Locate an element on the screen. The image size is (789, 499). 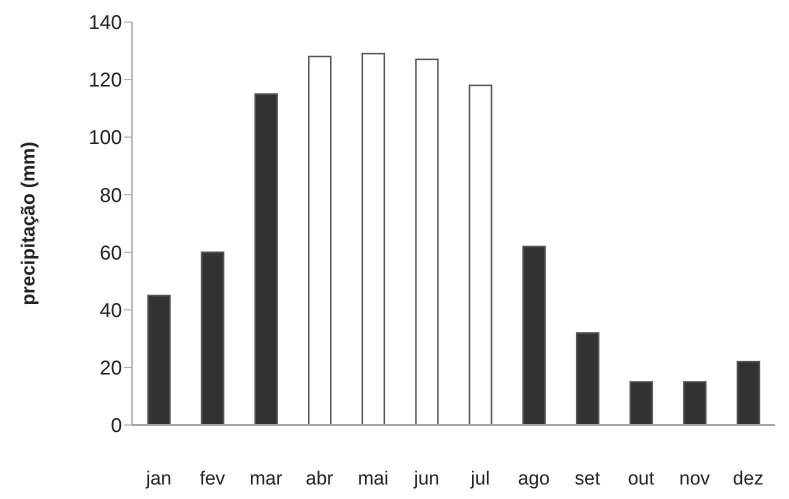
y-tick-label: 40 is located at coordinates (111, 311).